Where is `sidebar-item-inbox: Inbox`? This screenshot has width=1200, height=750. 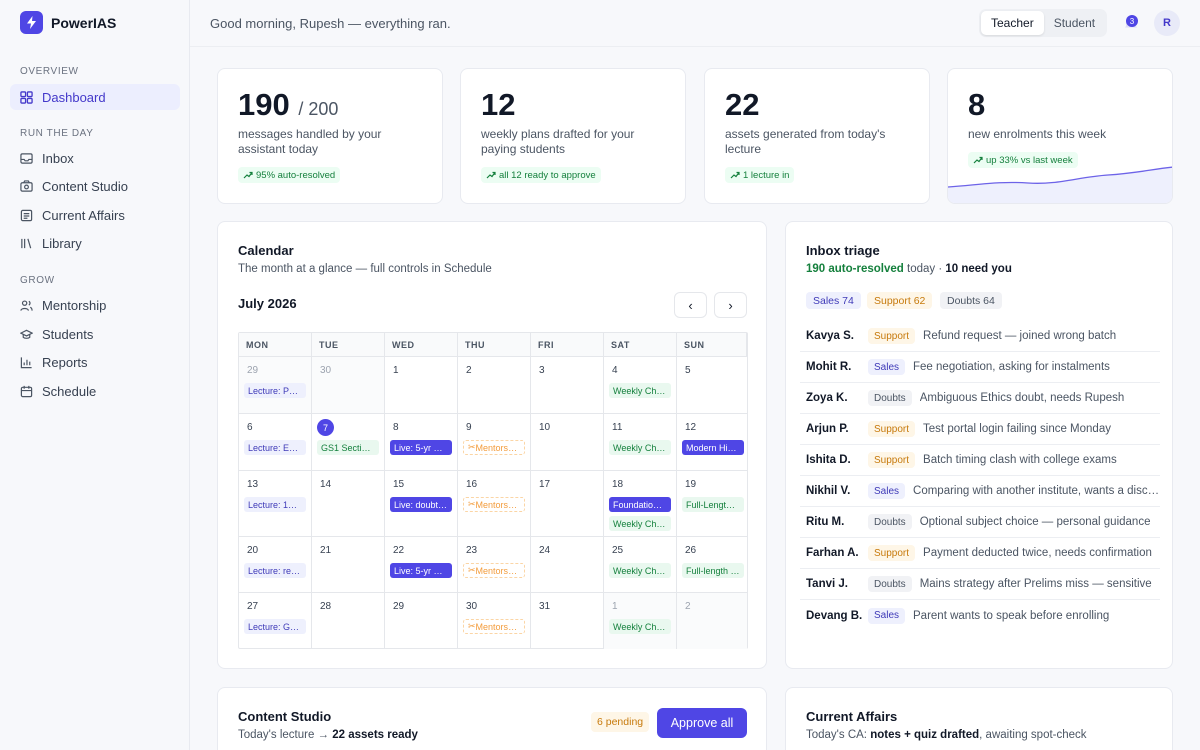 sidebar-item-inbox: Inbox is located at coordinates (95, 158).